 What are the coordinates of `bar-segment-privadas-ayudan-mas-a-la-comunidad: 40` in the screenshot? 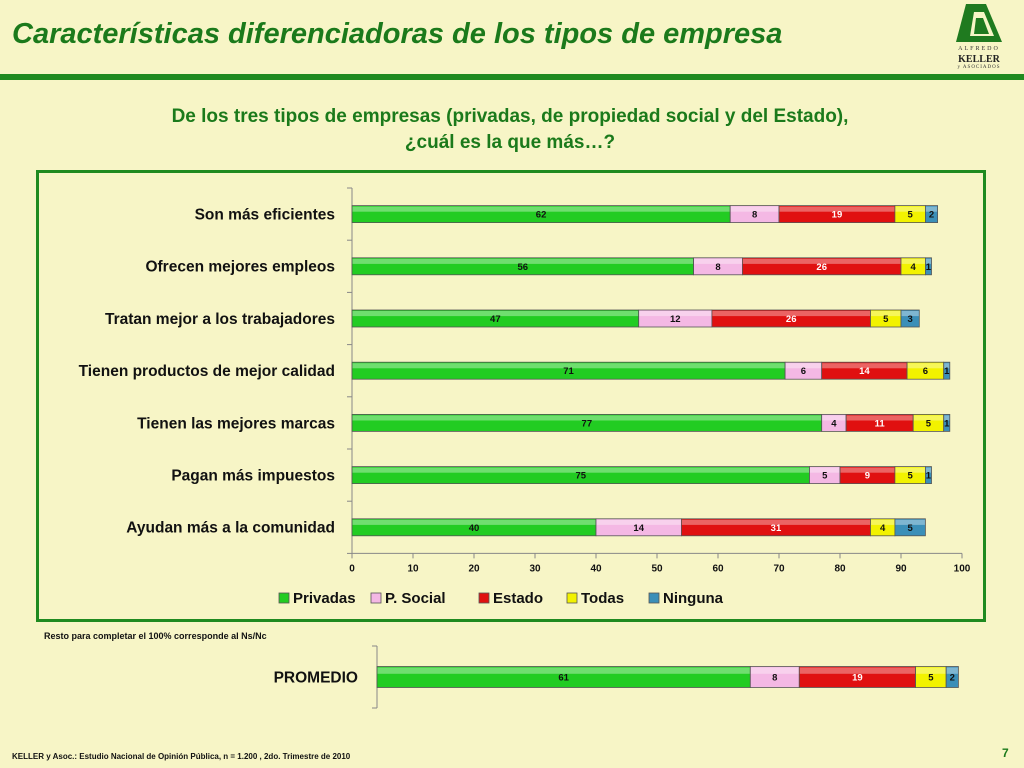 It's located at (474, 527).